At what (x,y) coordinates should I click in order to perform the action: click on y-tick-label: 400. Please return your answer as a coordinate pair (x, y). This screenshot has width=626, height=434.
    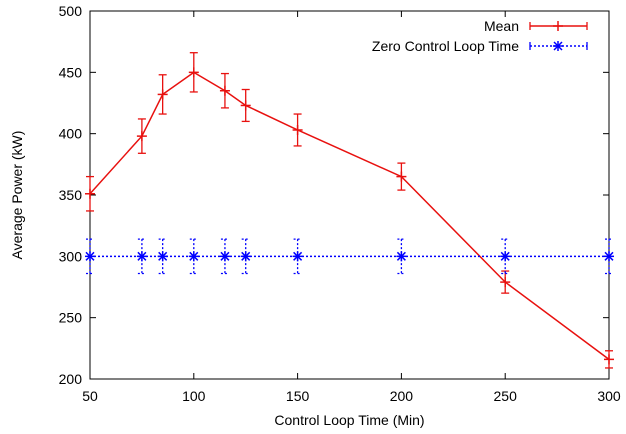
    Looking at the image, I should click on (71, 134).